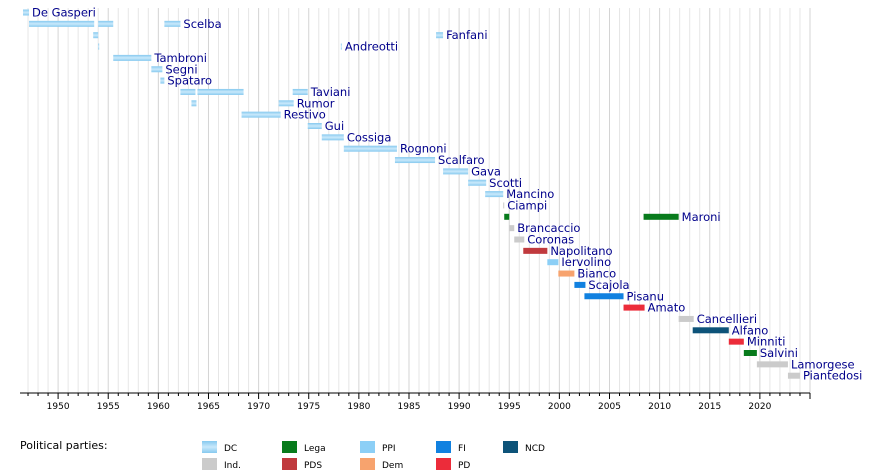 The image size is (890, 474). Describe the element at coordinates (608, 285) in the screenshot. I see `minister-label: Scajola` at that location.